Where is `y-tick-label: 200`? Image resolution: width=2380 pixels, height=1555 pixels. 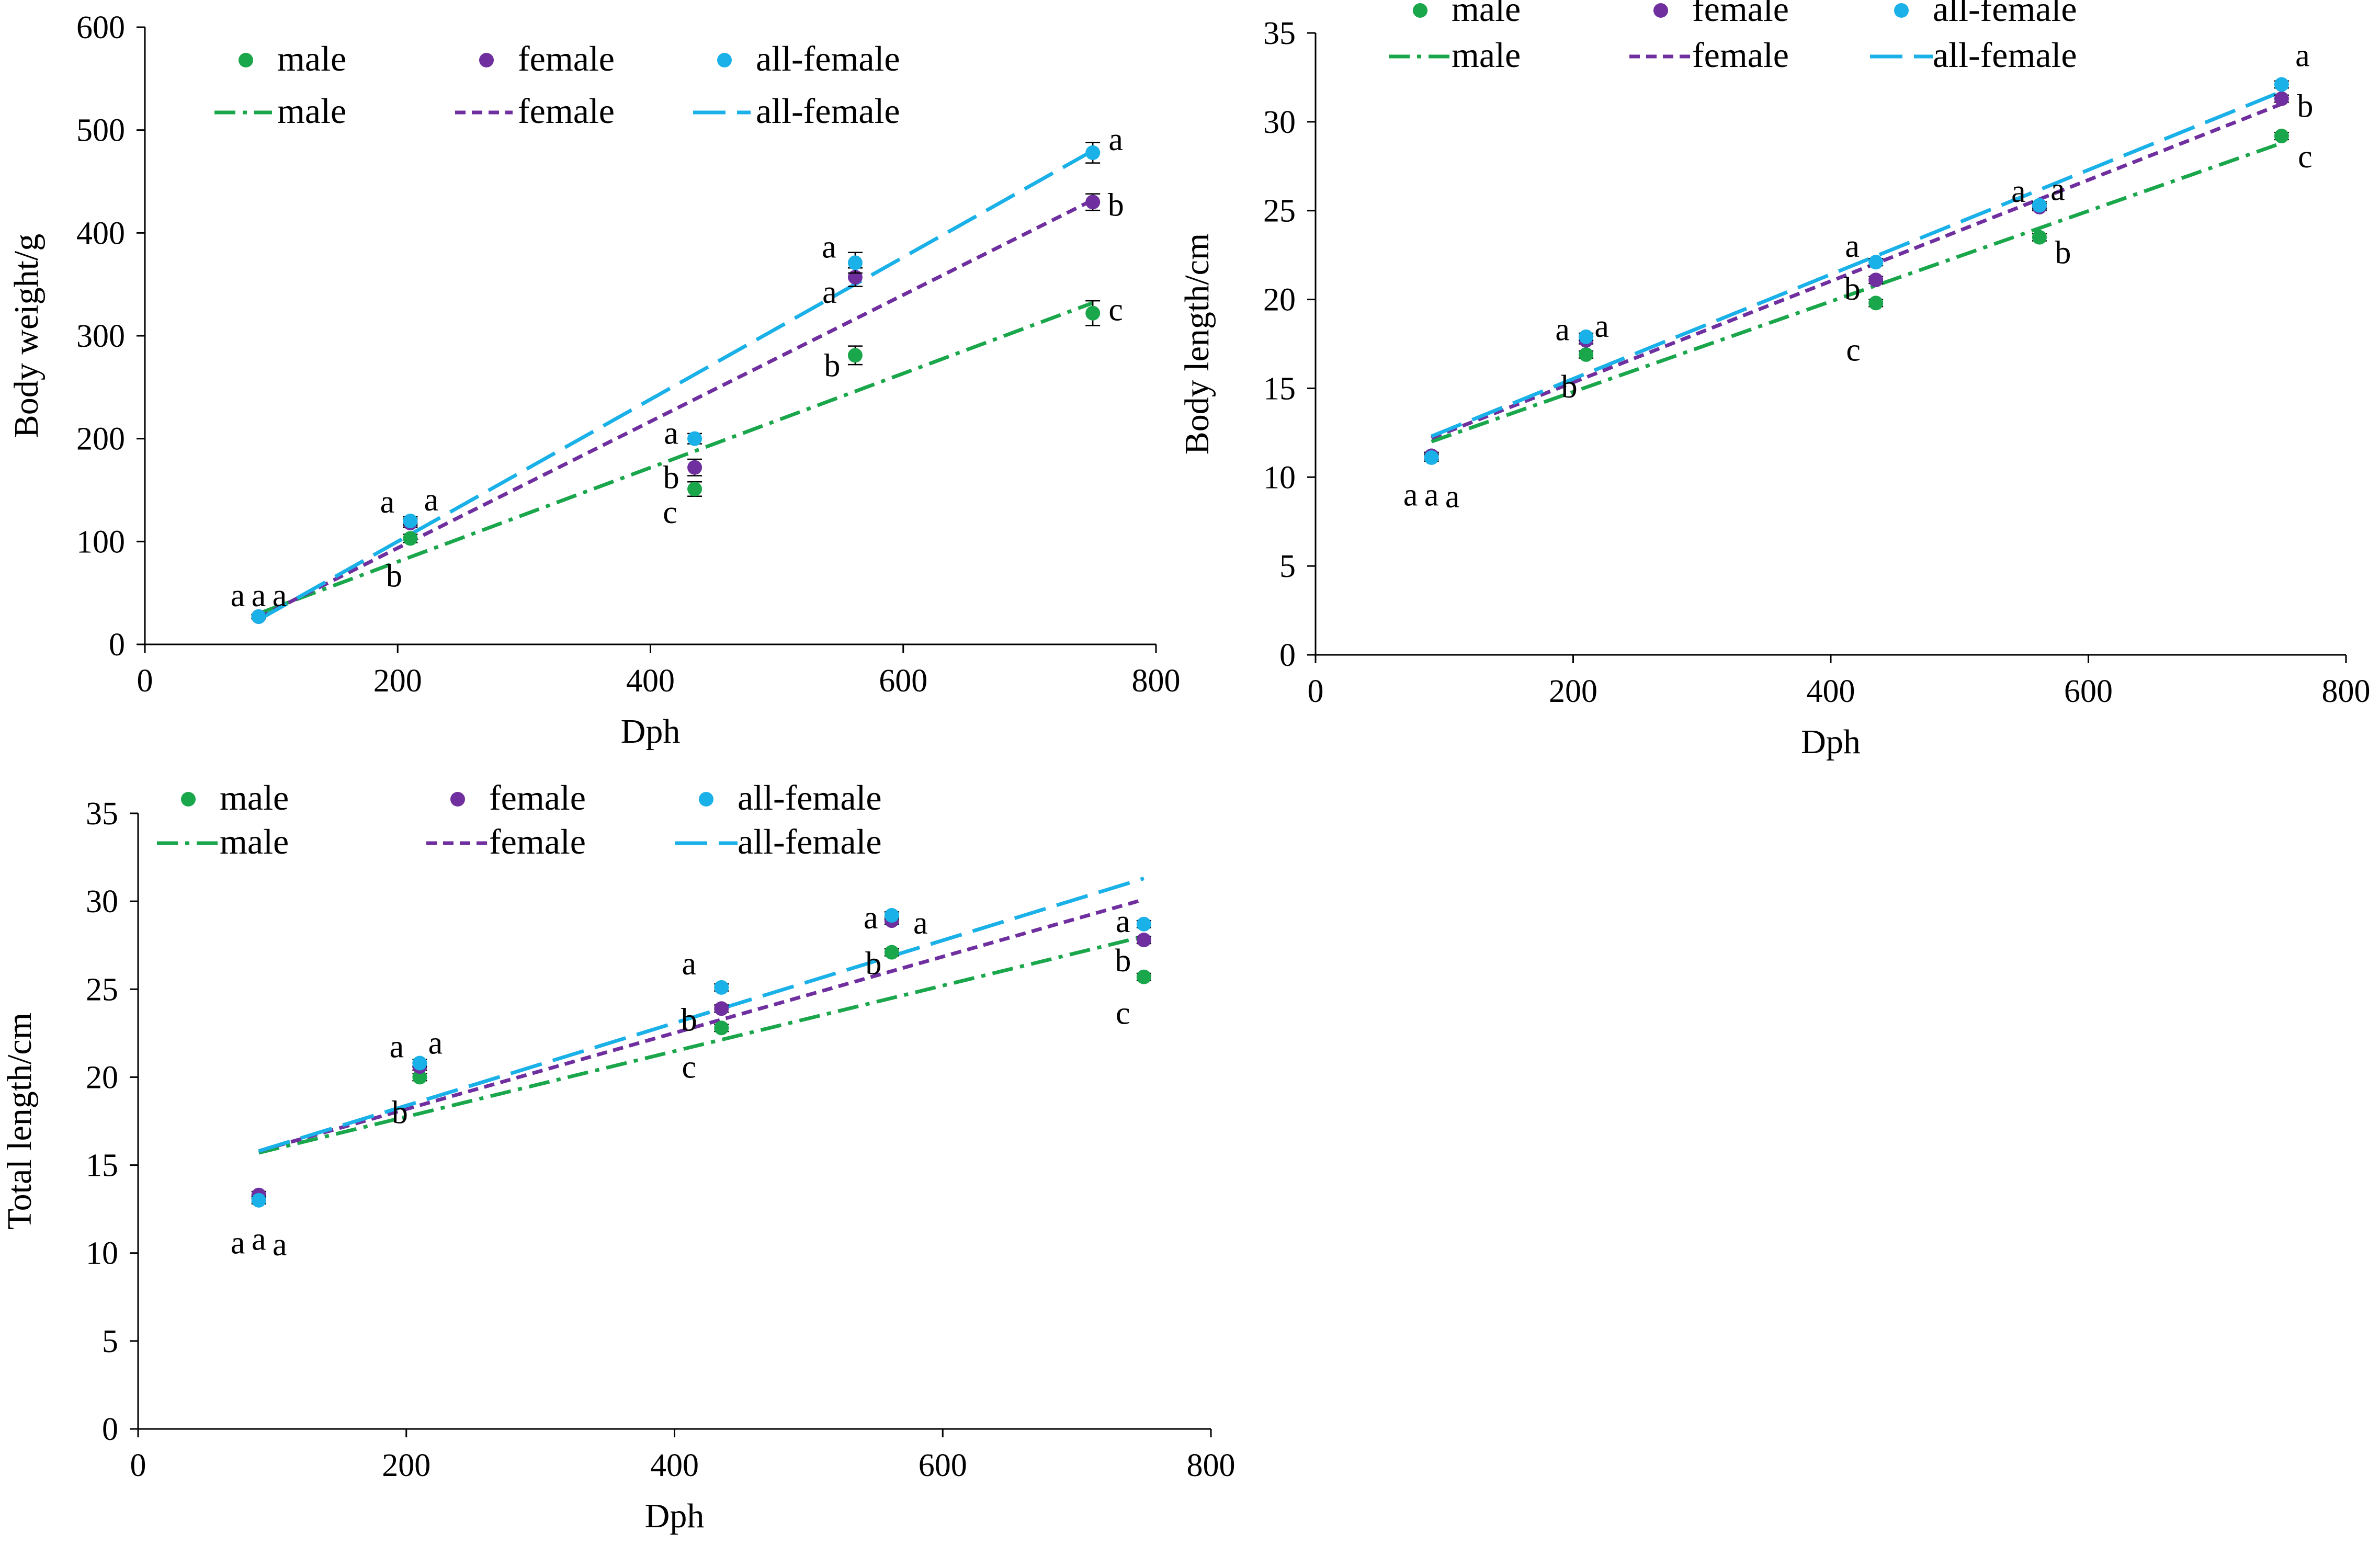 y-tick-label: 200 is located at coordinates (101, 439).